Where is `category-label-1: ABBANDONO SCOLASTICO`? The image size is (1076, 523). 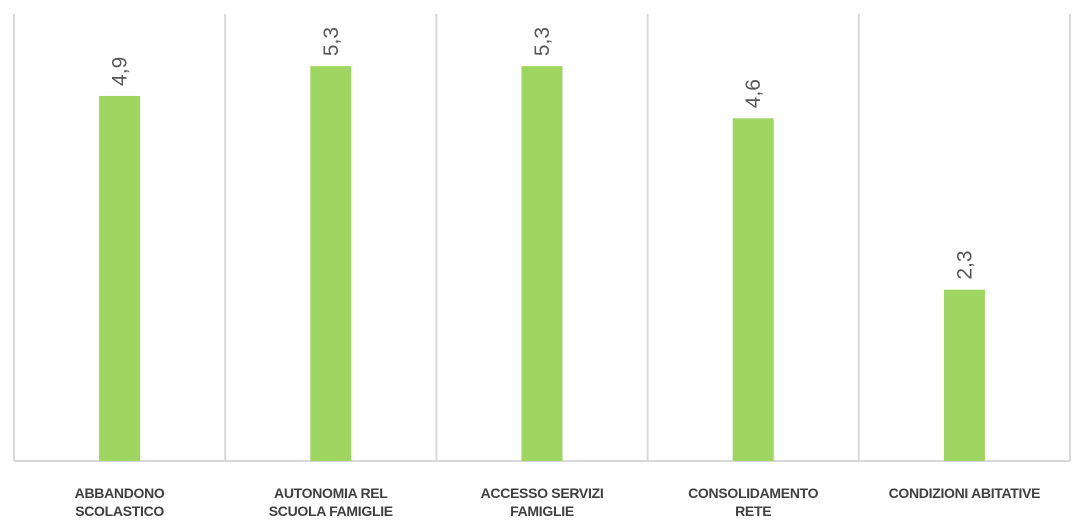 category-label-1: ABBANDONO SCOLASTICO is located at coordinates (119, 502).